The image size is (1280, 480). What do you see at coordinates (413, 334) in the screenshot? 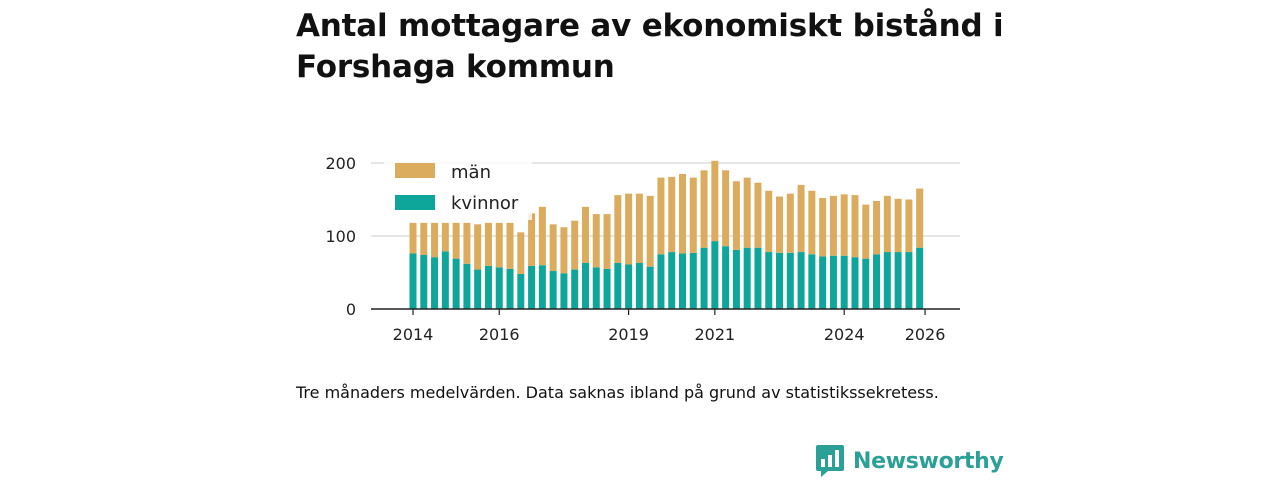
I see `x-tick-label: 2014` at bounding box center [413, 334].